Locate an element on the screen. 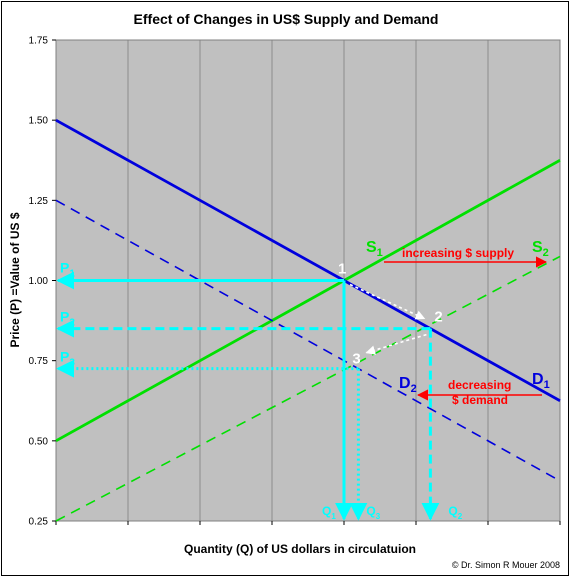 This screenshot has width=572, height=579. annotation-demand-1: decreasing is located at coordinates (479, 385).